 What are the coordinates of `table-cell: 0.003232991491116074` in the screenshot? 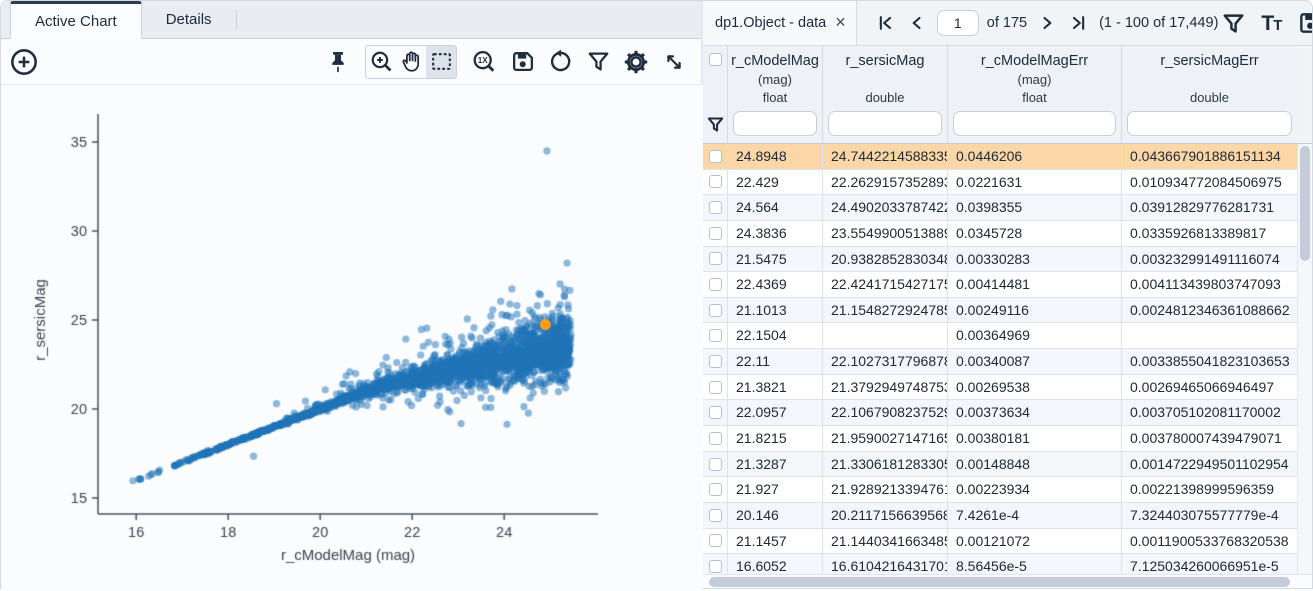 It's located at (1205, 258).